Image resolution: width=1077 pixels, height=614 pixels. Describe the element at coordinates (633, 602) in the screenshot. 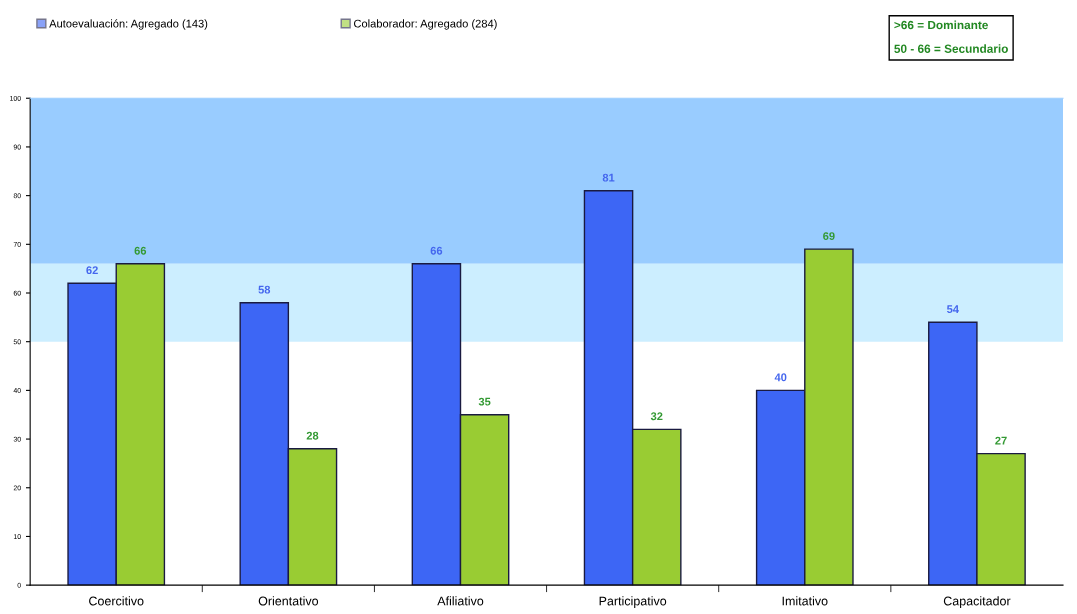

I see `x-tick-label: Participativo` at that location.